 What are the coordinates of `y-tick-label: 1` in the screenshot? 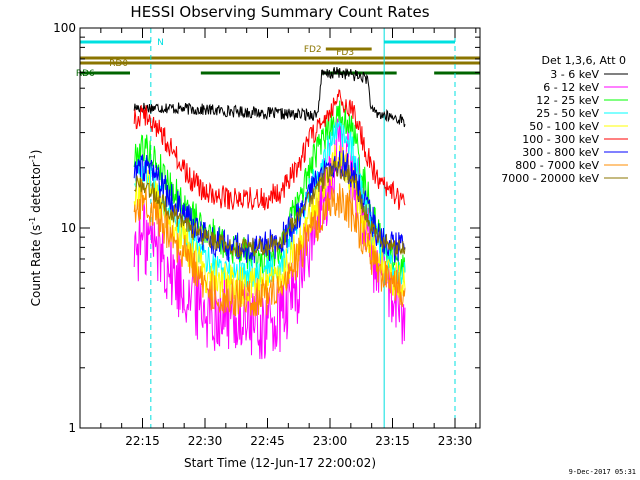 It's located at (72, 428).